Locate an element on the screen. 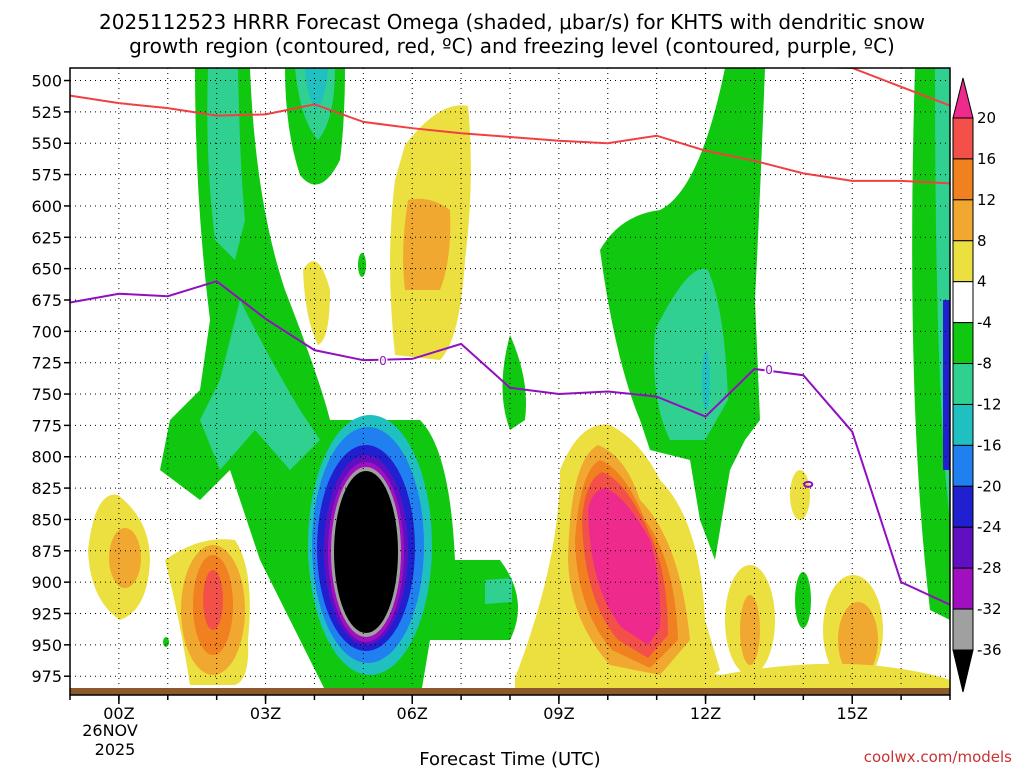  omega-rise-column-right-core is located at coordinates (691, 354).